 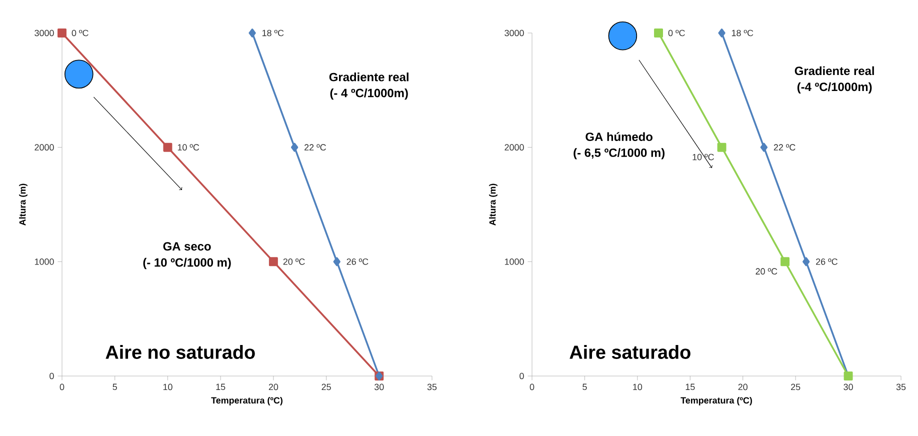 What do you see at coordinates (187, 246) in the screenshot?
I see `annotation: GA seco` at bounding box center [187, 246].